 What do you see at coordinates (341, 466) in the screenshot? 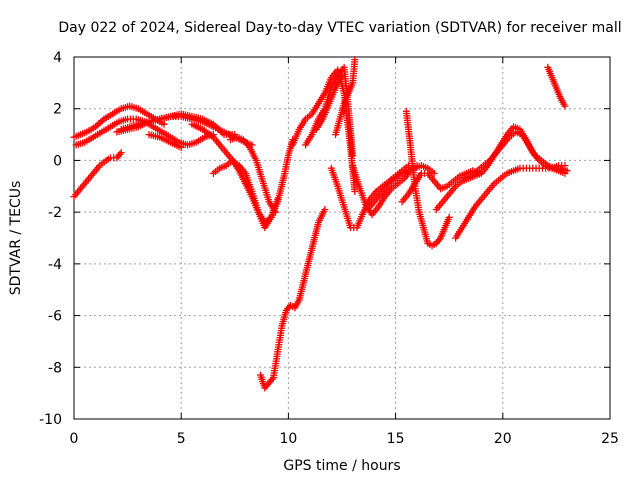
I see `x-axis-label: GPS time / hours` at bounding box center [341, 466].